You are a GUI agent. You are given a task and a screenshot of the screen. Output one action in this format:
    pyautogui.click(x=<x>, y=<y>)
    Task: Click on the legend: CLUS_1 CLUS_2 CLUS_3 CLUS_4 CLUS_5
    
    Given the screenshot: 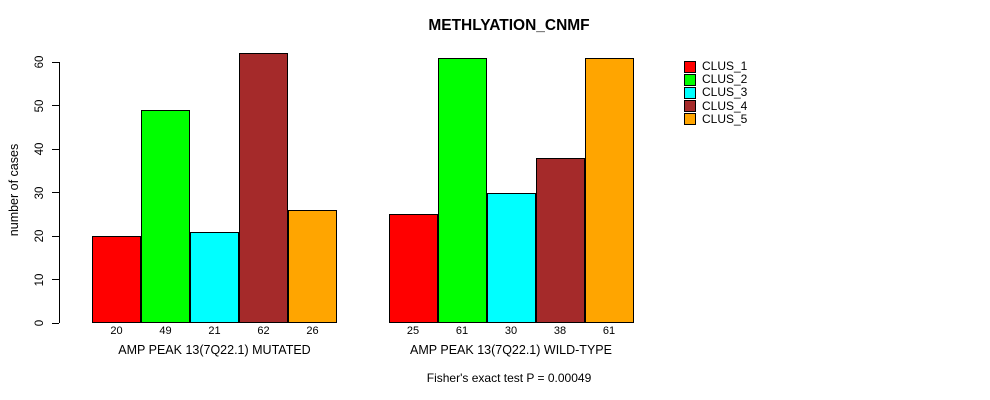 What is the action you would take?
    pyautogui.click(x=715, y=93)
    